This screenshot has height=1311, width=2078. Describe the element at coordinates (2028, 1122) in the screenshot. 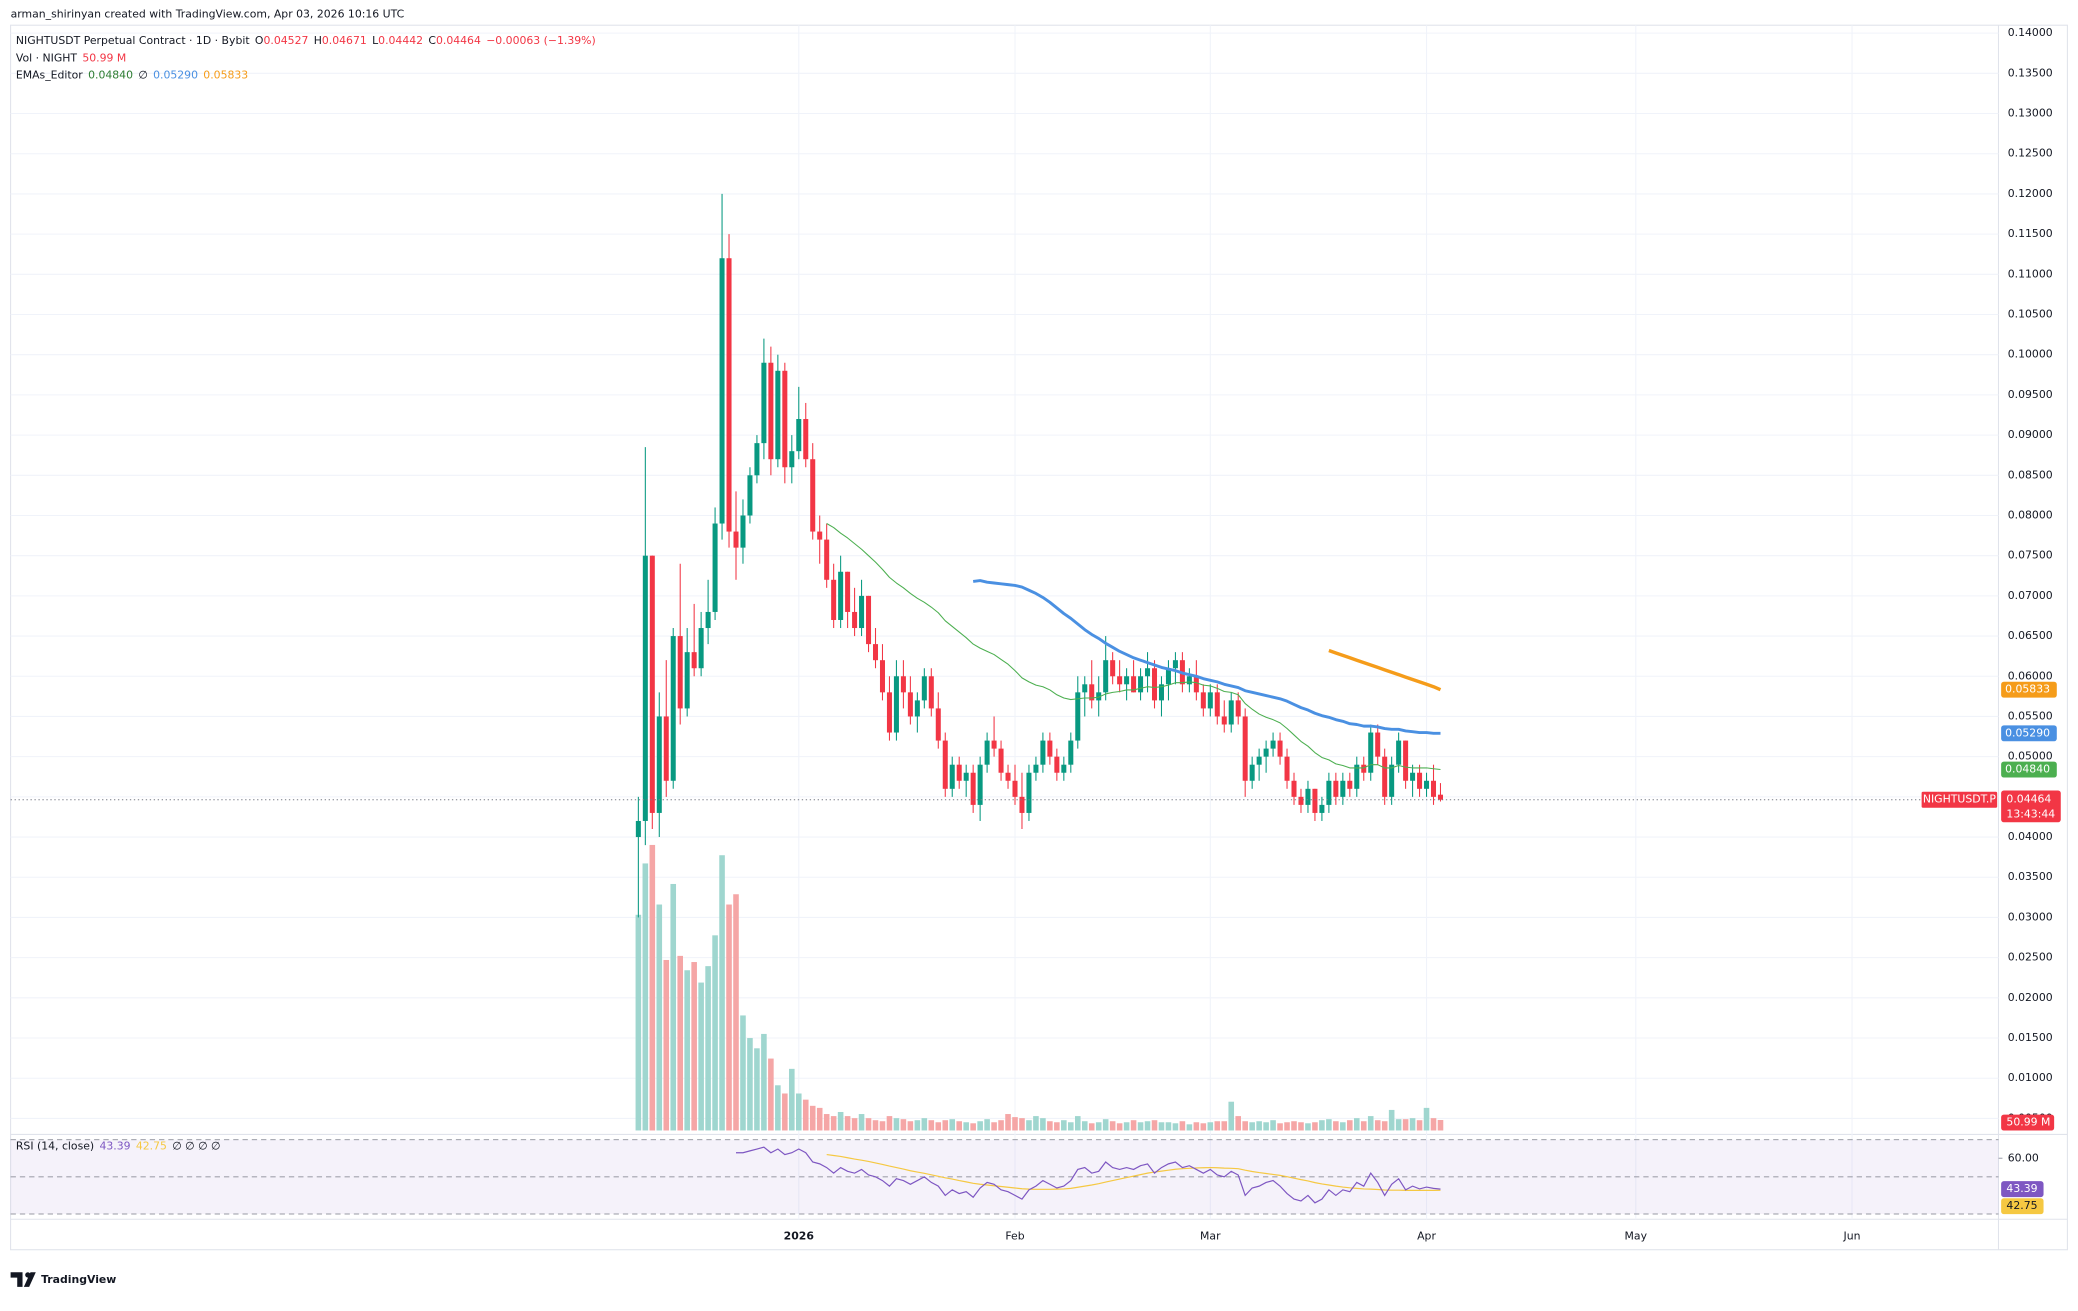

I see `volume-tag` at that location.